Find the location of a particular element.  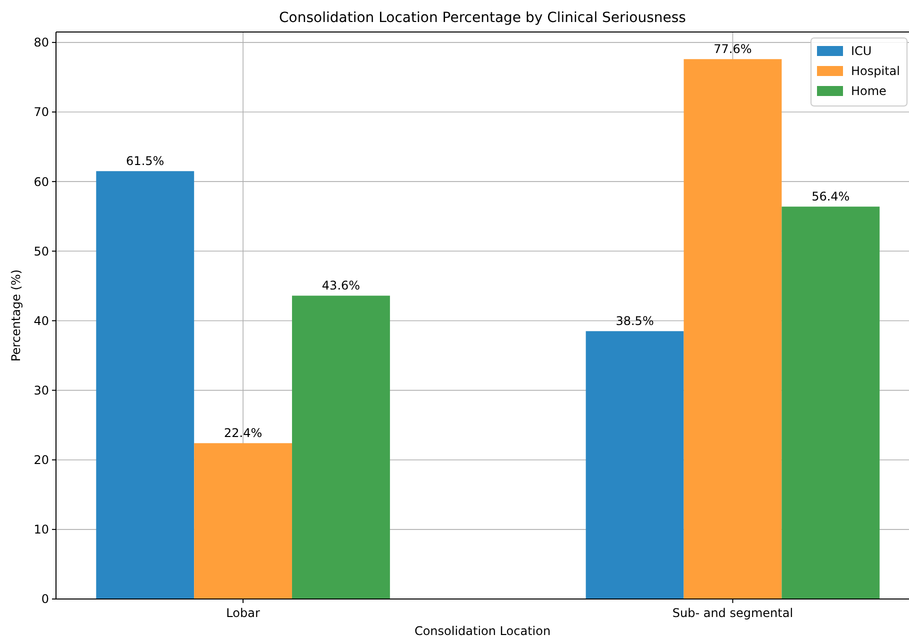

y-tick-label: 30 is located at coordinates (41, 390).